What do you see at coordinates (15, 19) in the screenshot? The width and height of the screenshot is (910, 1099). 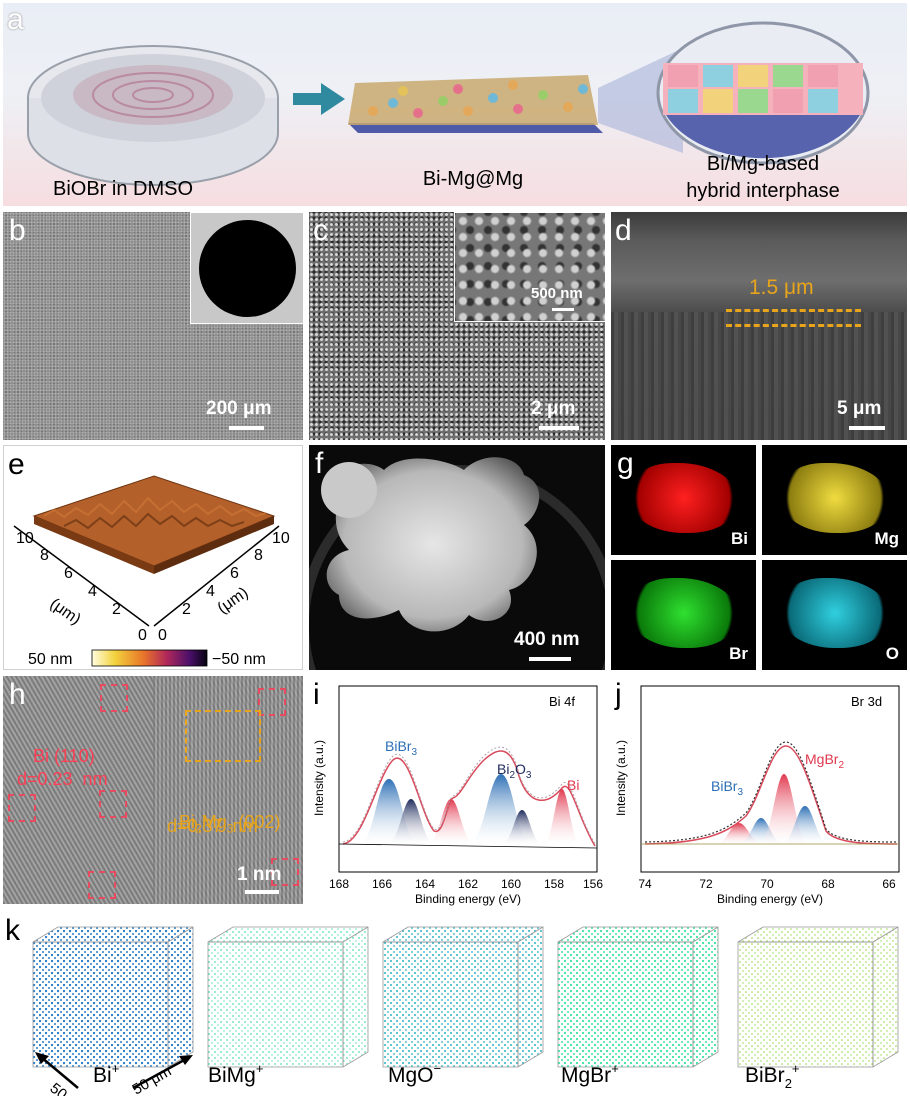 I see `panel-a-label: a` at bounding box center [15, 19].